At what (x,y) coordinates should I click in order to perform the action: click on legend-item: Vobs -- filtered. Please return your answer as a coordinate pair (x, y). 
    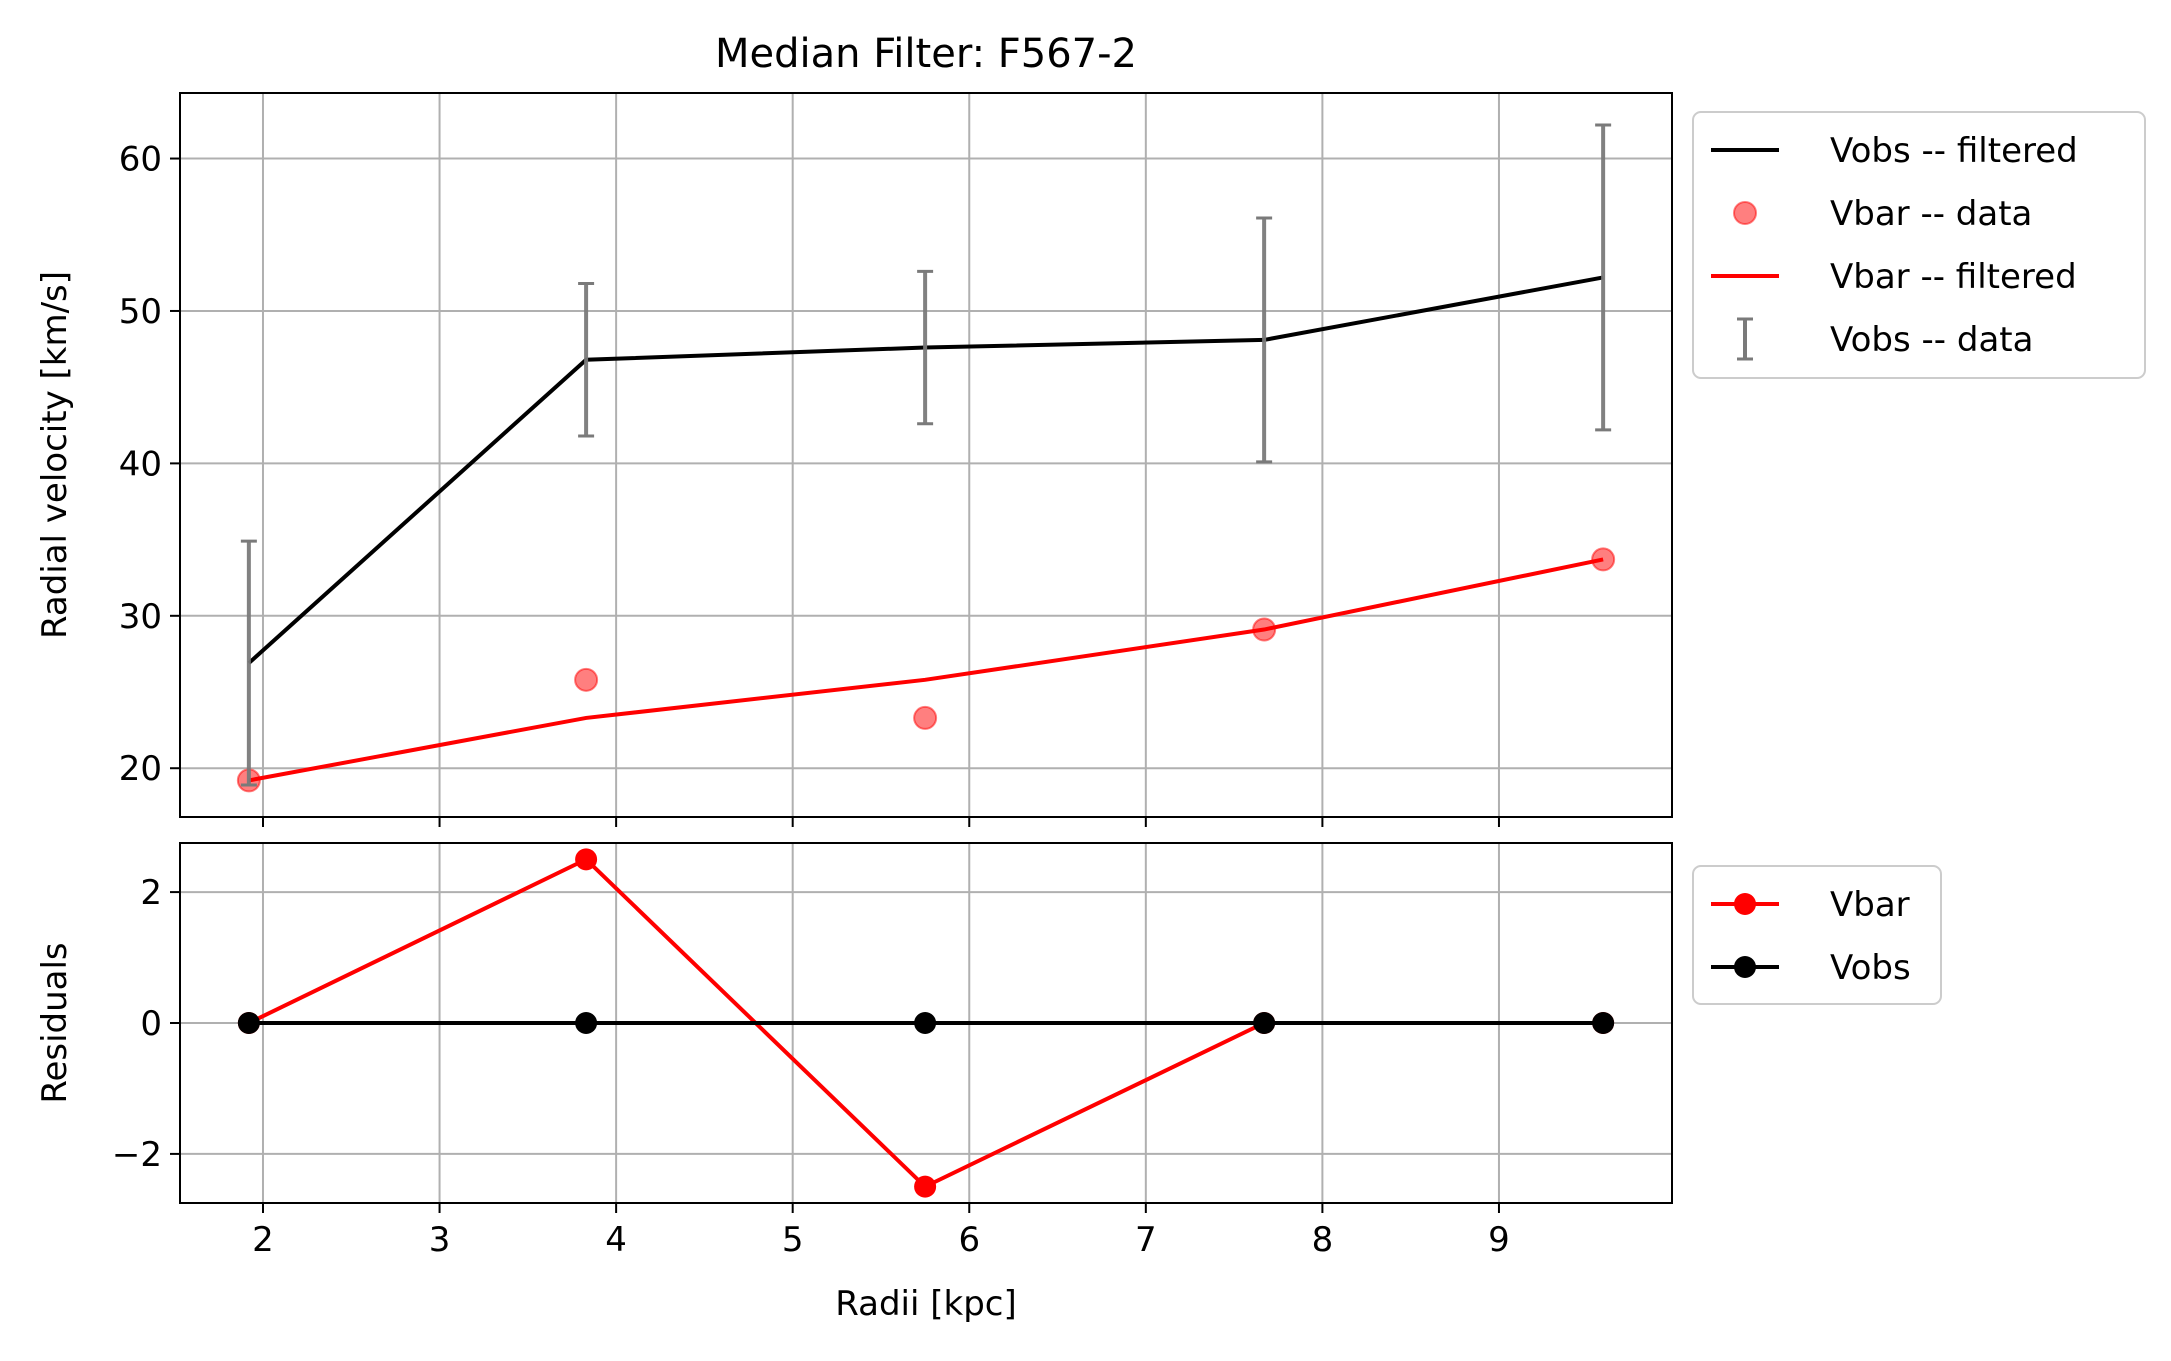
    Looking at the image, I should click on (1894, 151).